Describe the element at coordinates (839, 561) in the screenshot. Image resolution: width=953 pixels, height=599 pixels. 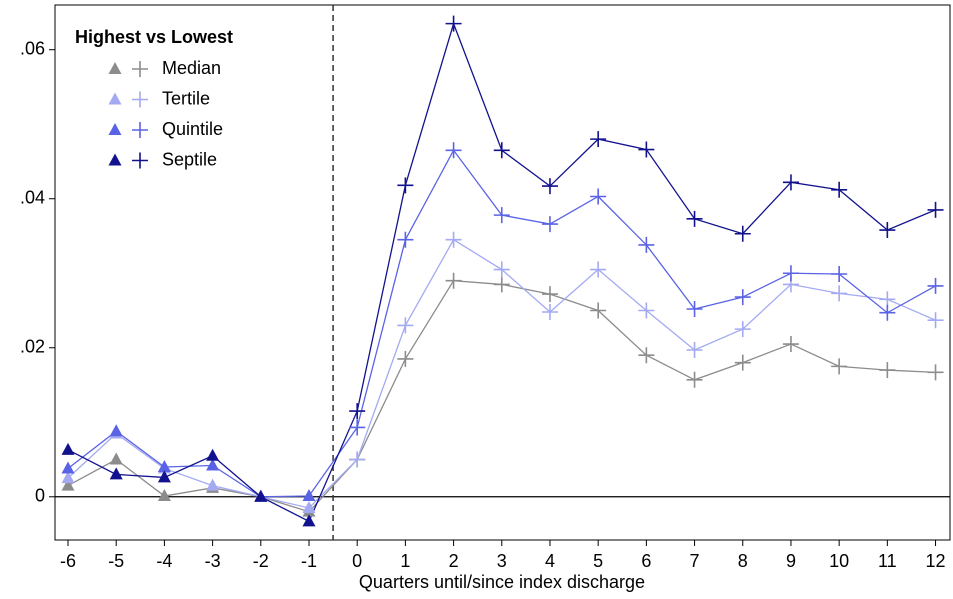
I see `x-tick-label: 10` at that location.